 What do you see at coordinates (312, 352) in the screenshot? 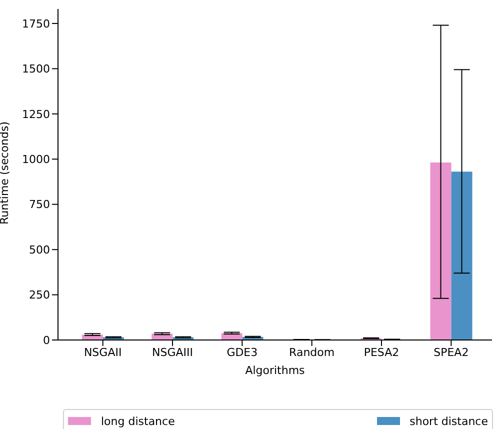
I see `x-tick-label: Random` at bounding box center [312, 352].